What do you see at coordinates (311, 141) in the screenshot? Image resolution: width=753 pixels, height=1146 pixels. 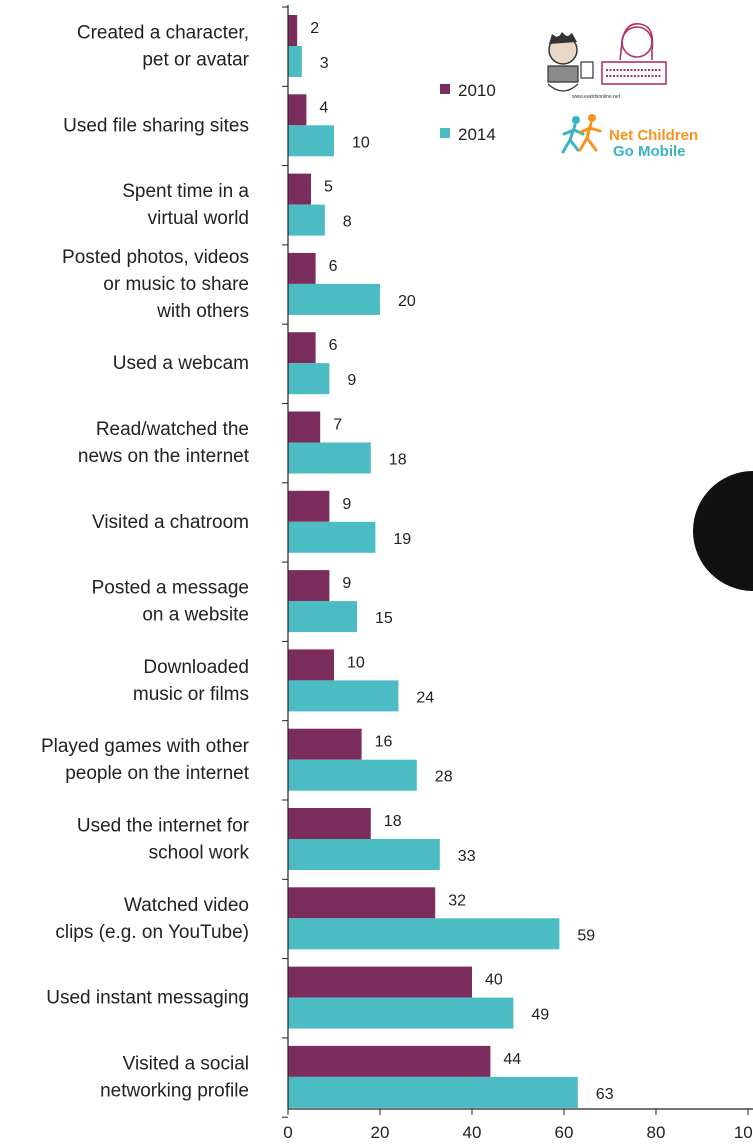 I see `bar-2014-used-file-sharing-sites` at bounding box center [311, 141].